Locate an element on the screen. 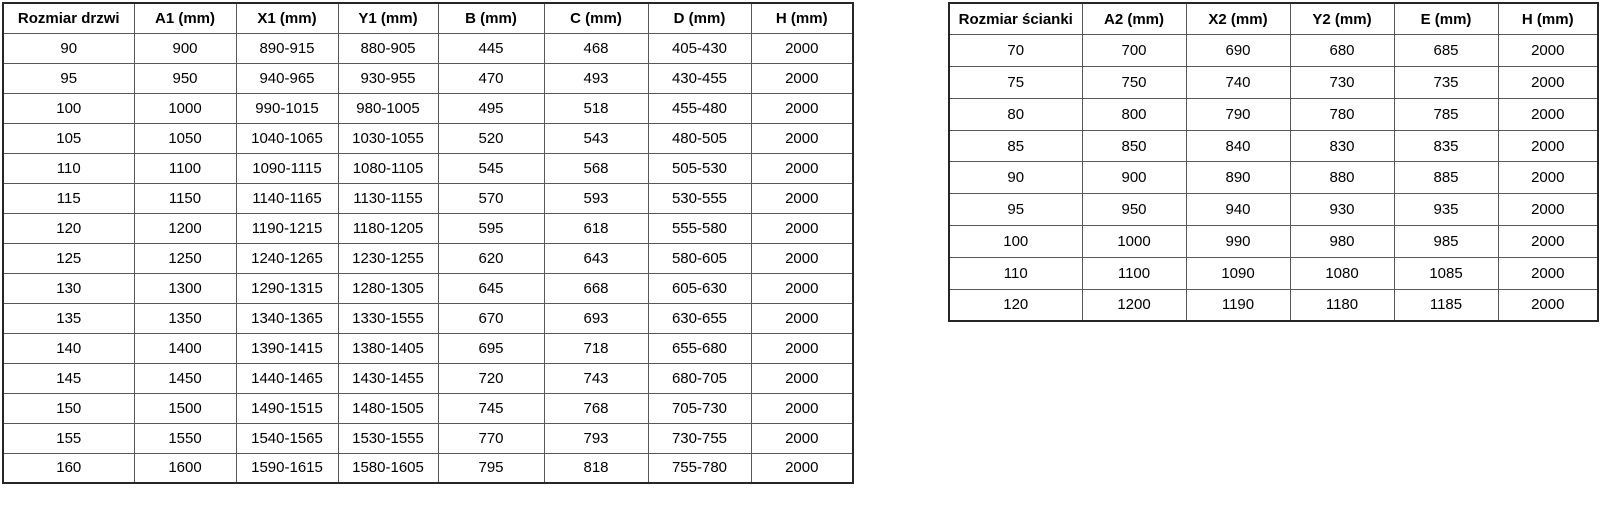 This screenshot has width=1600, height=514. table-row: 85 850 840 830 835 2000 is located at coordinates (1273, 146).